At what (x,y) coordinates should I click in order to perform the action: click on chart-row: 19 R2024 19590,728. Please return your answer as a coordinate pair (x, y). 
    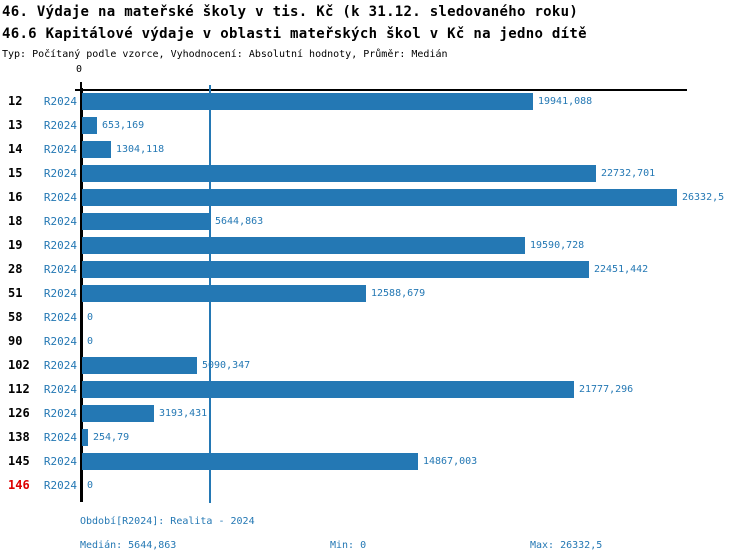
    Looking at the image, I should click on (375, 245).